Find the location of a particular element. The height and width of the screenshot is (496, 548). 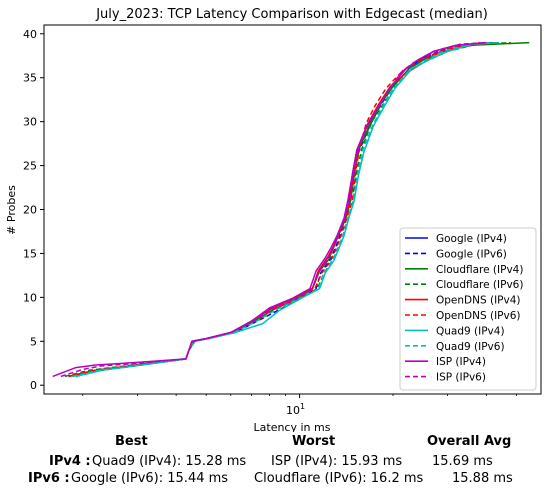

summary-row-ipv4-label: IPv4 : is located at coordinates (70, 461).